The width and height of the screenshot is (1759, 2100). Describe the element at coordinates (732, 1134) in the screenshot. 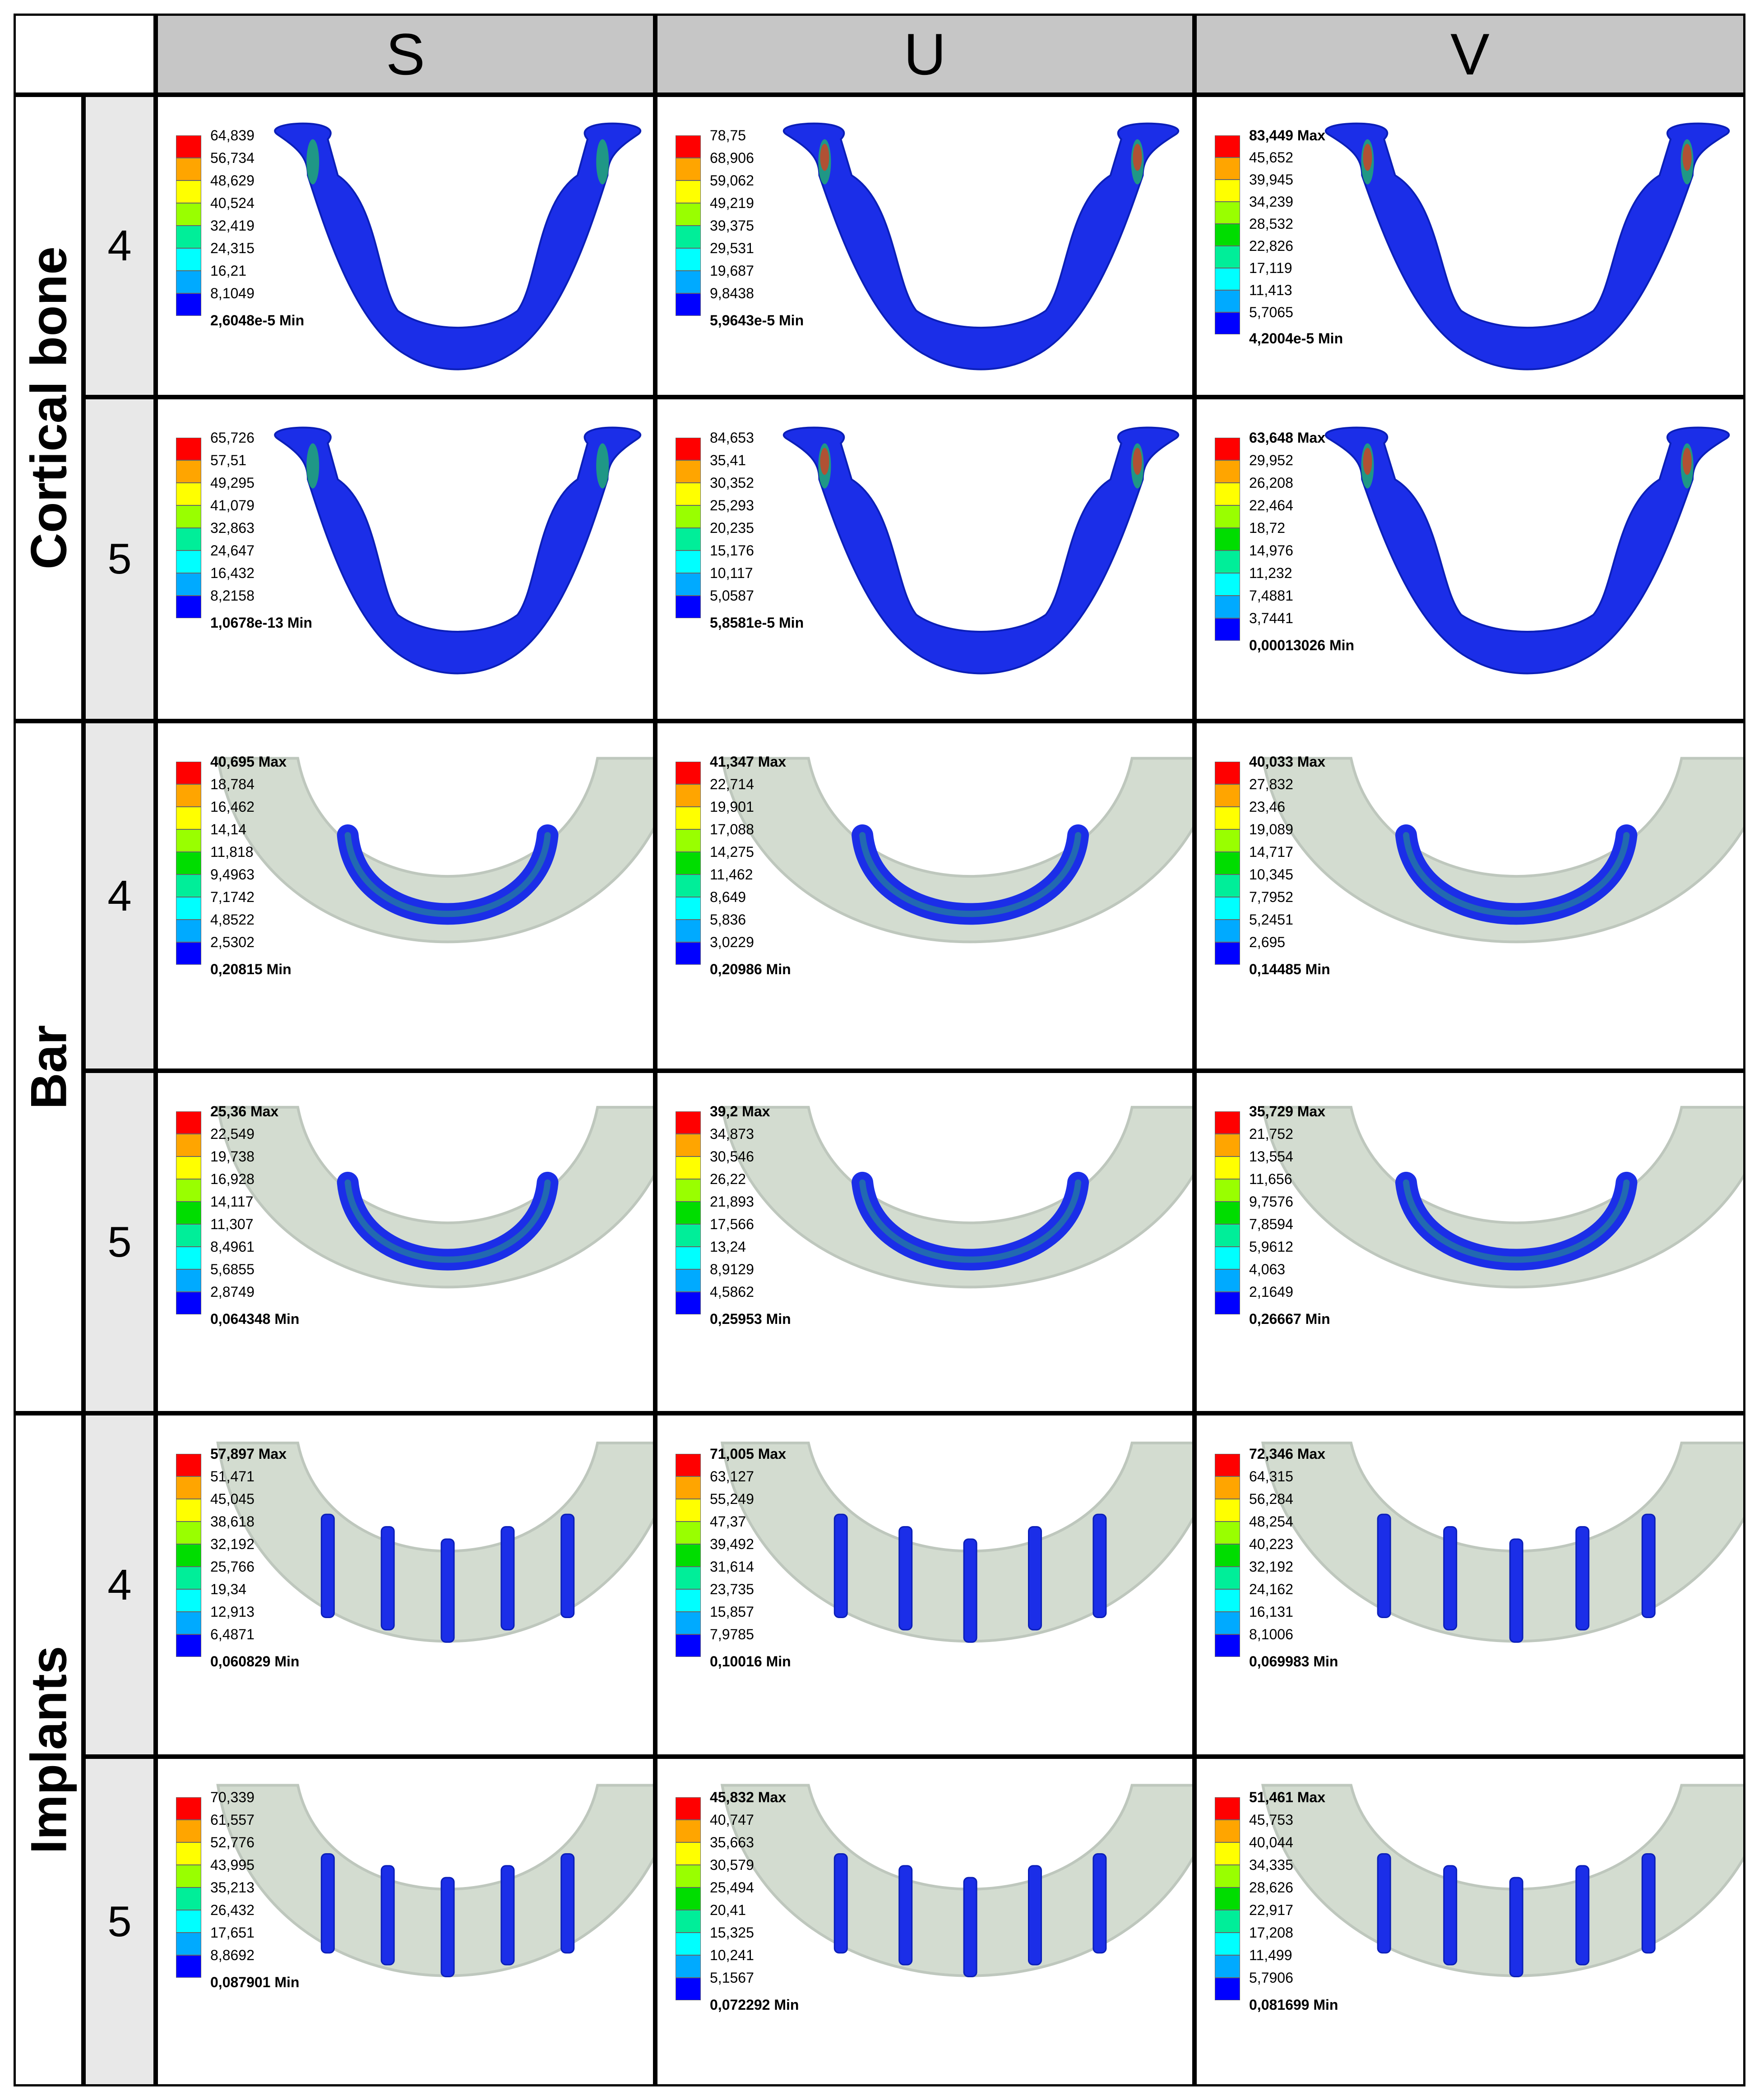

I see `legend-value: 34,873` at that location.